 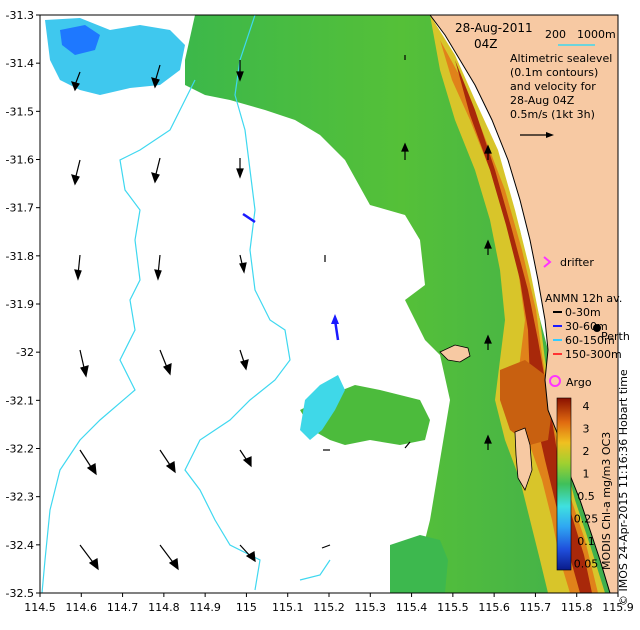 What do you see at coordinates (25, 352) in the screenshot?
I see `y-tick-label: -32` at bounding box center [25, 352].